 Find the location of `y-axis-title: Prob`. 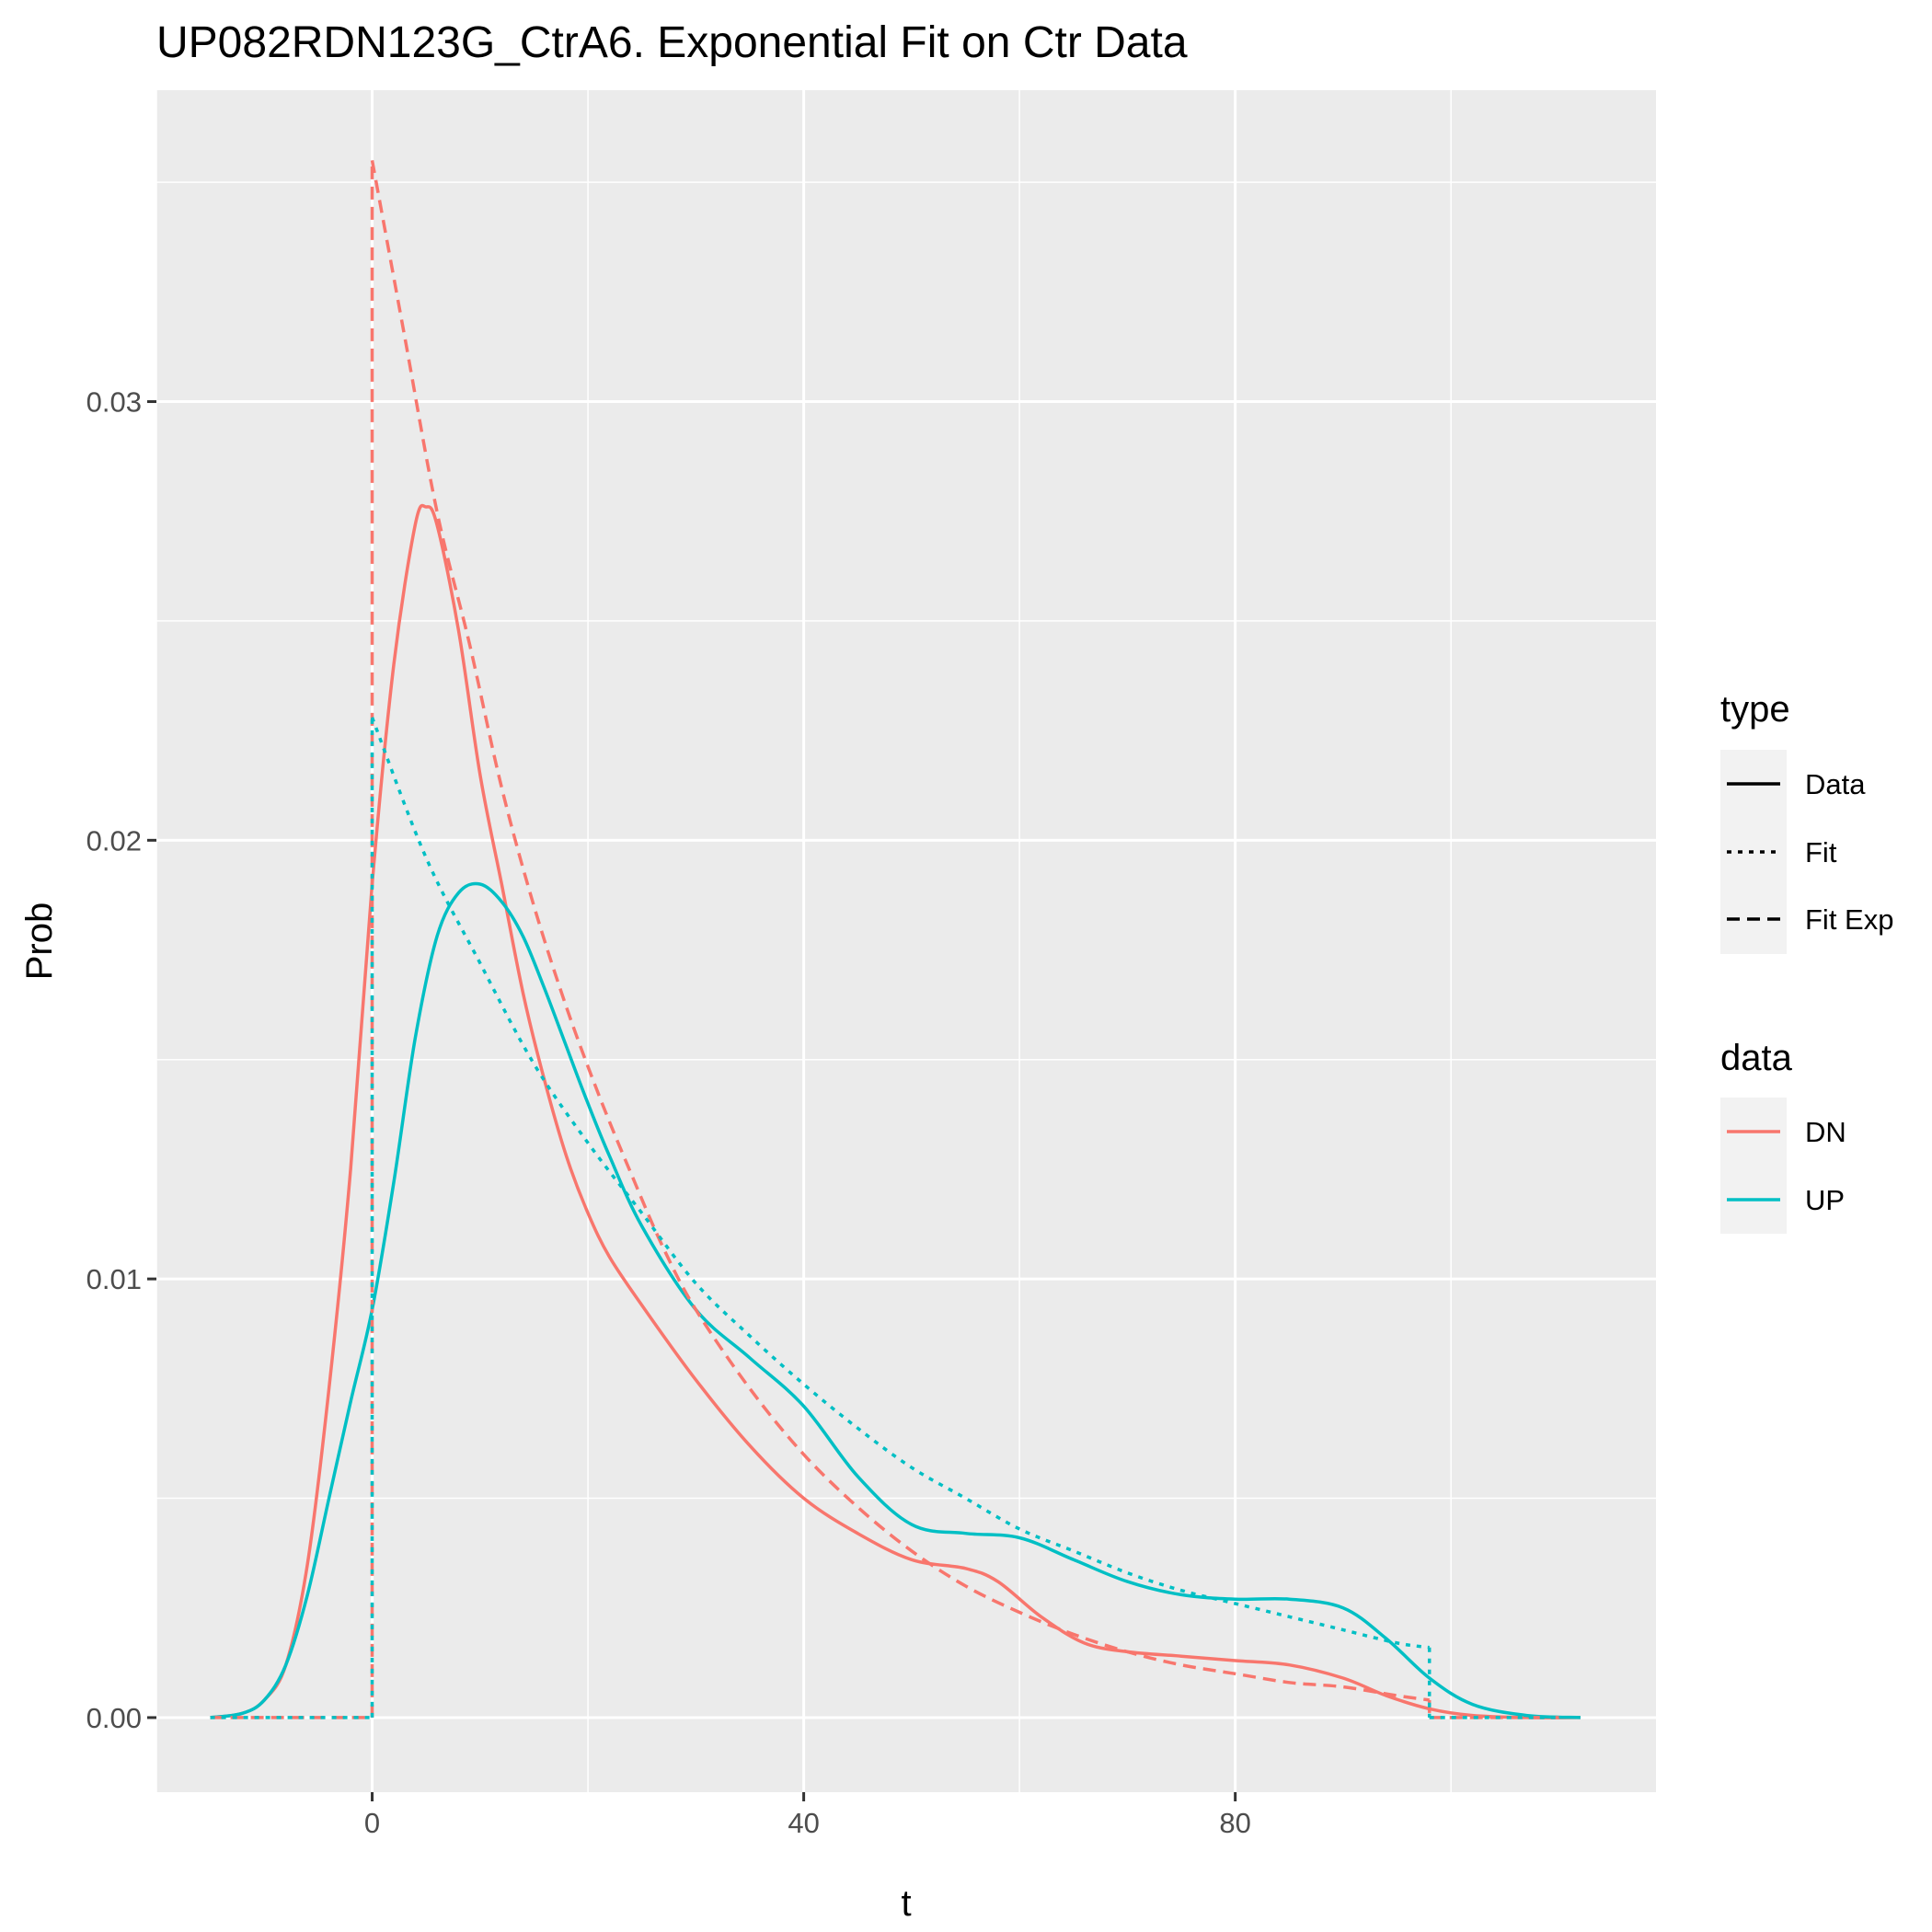

y-axis-title: Prob is located at coordinates (39, 942).